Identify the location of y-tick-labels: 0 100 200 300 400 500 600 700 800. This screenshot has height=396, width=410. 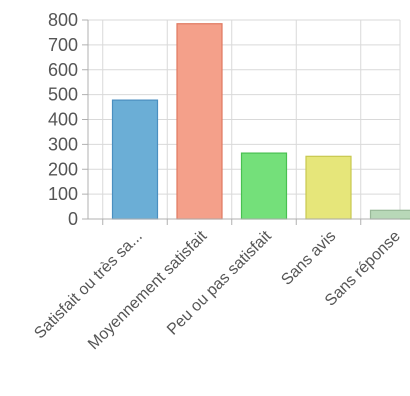
(63, 119).